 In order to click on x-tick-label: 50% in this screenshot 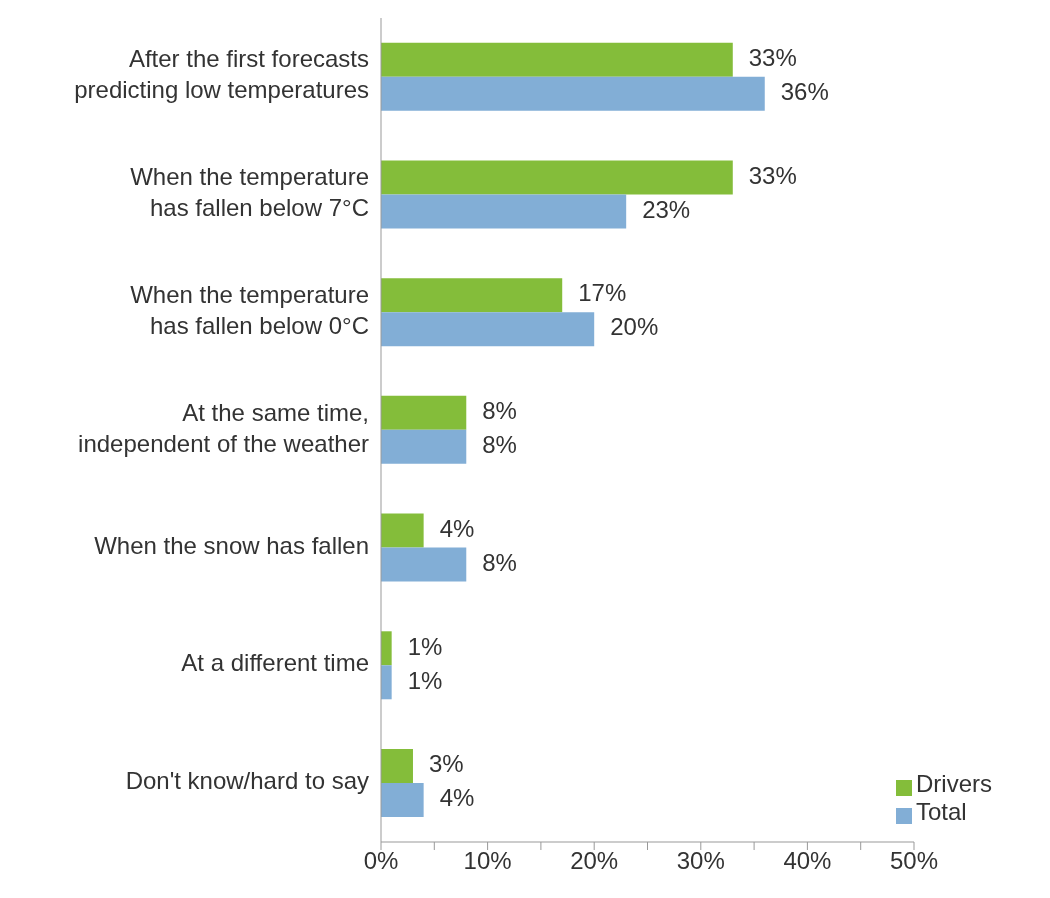, I will do `click(914, 861)`.